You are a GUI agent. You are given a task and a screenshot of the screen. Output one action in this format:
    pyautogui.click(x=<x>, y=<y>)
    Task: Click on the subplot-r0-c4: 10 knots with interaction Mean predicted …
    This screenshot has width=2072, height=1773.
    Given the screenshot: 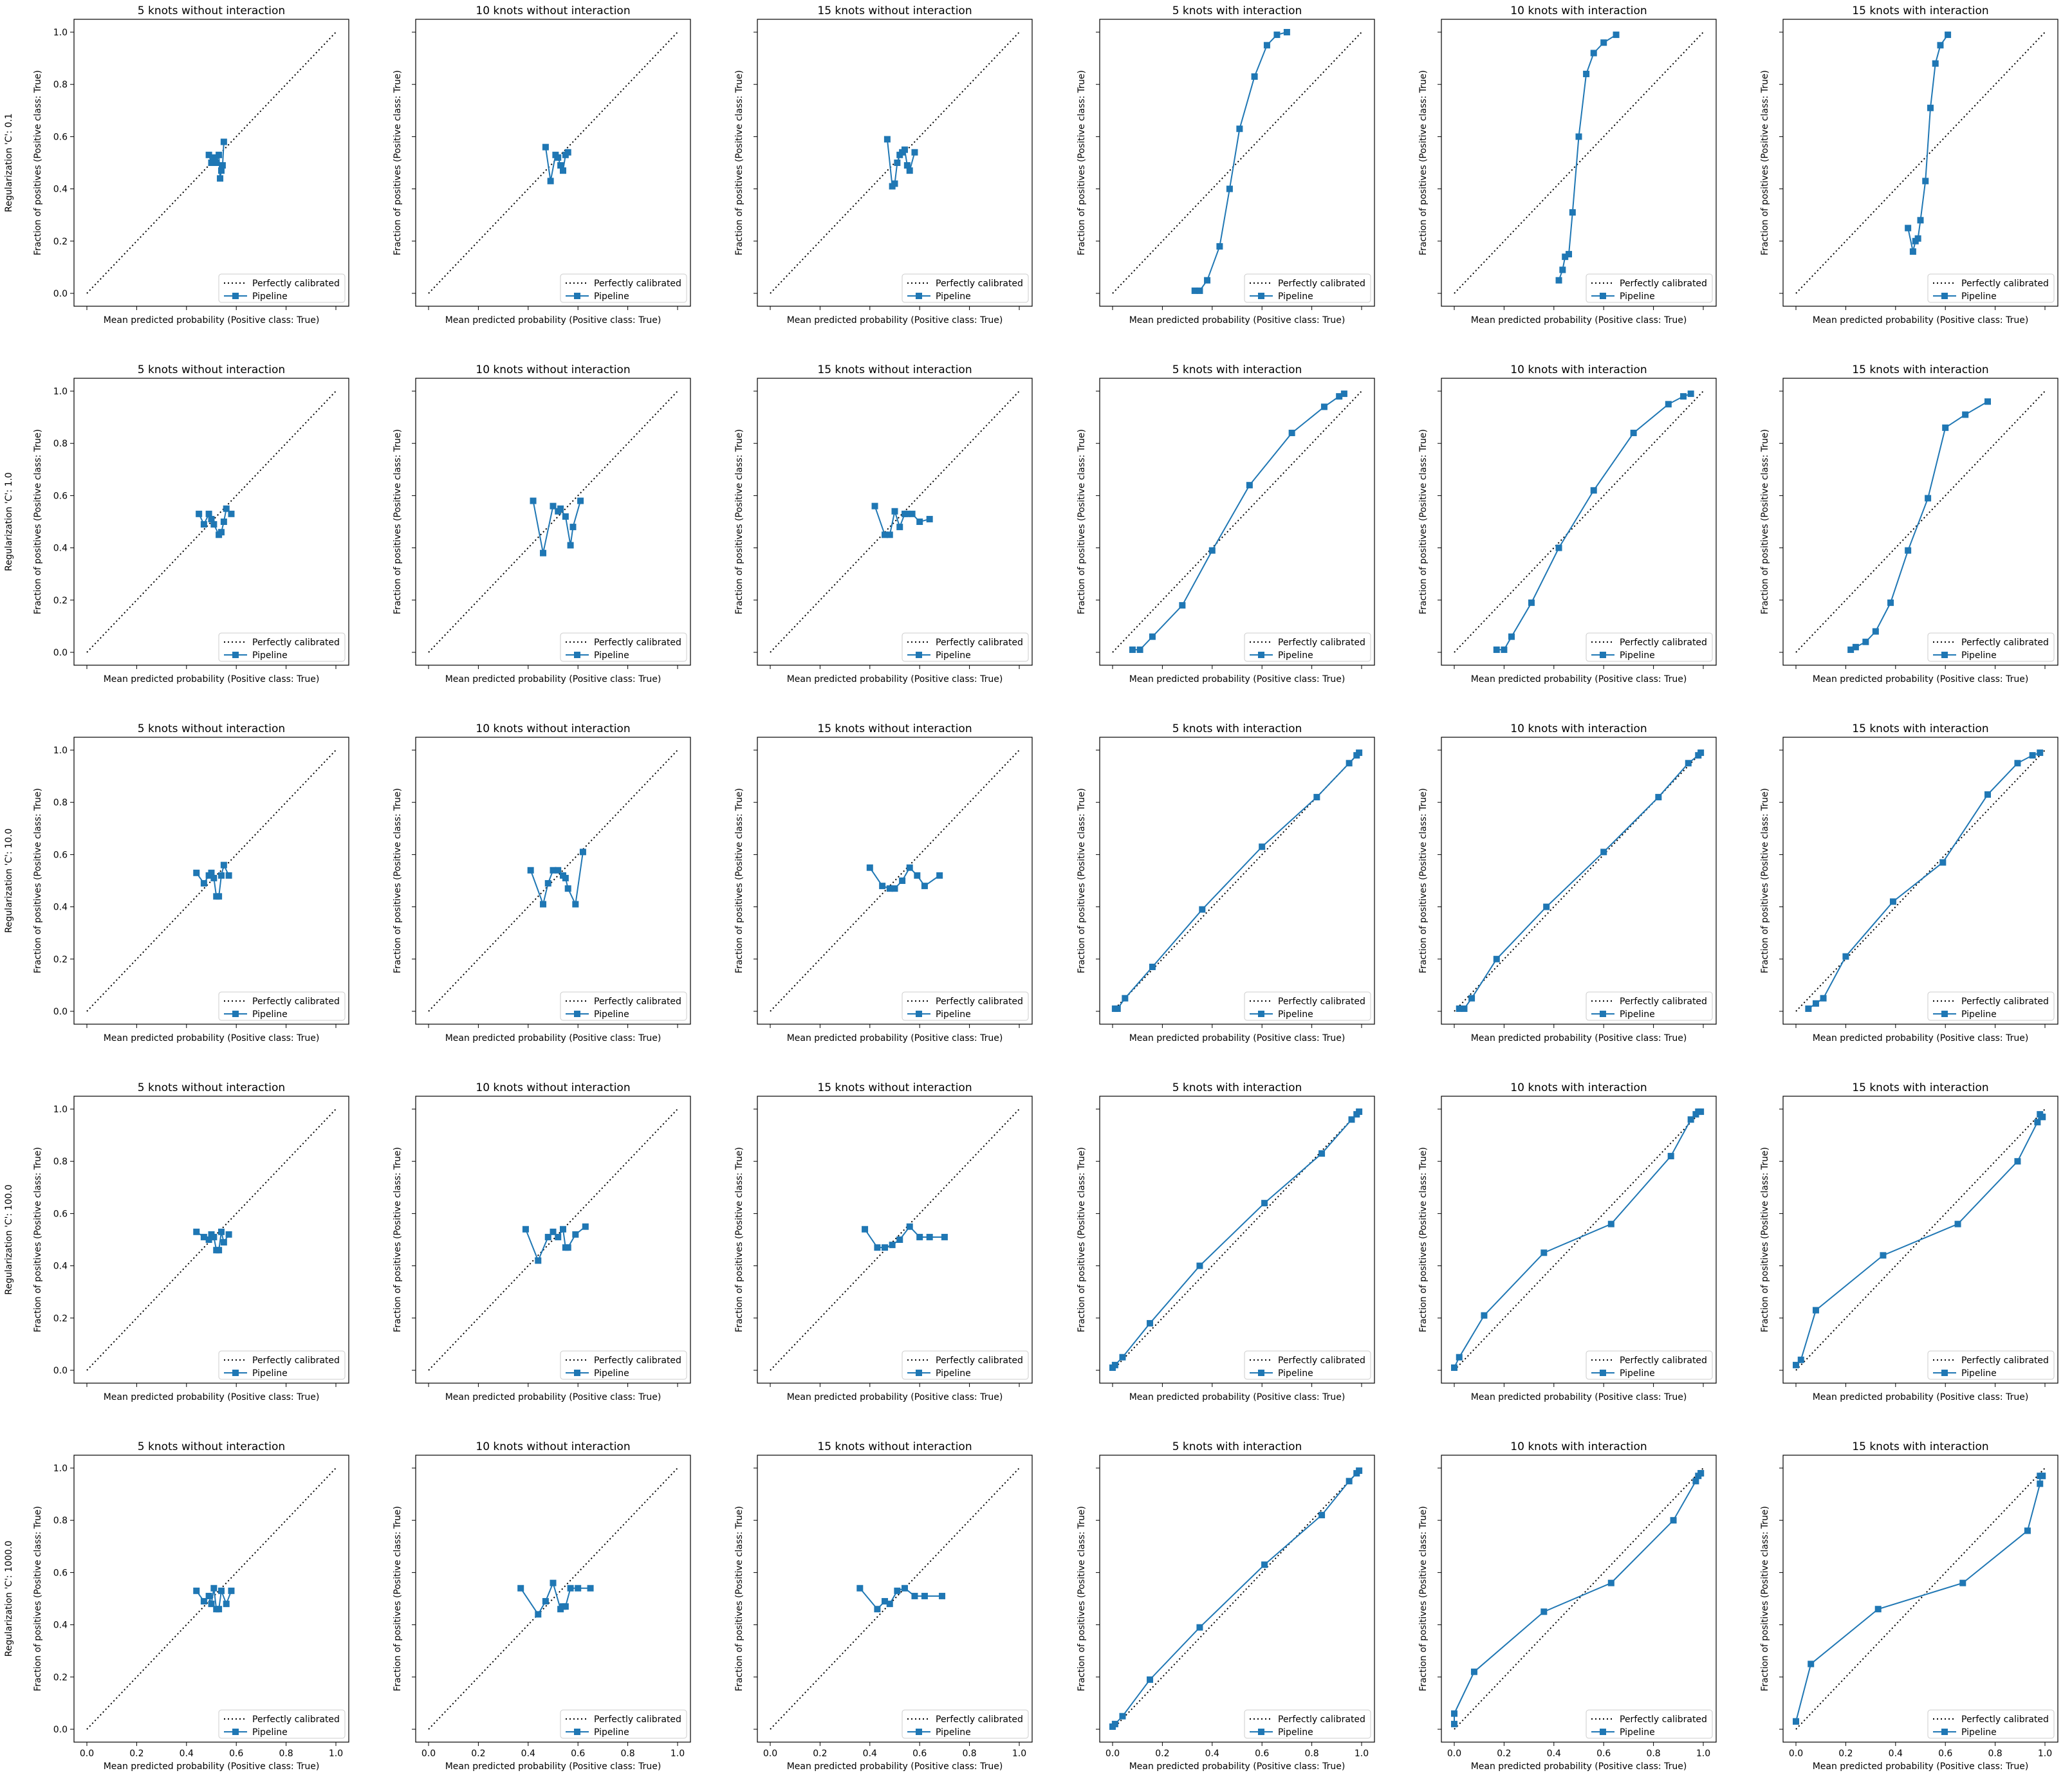 What is the action you would take?
    pyautogui.click(x=1567, y=165)
    